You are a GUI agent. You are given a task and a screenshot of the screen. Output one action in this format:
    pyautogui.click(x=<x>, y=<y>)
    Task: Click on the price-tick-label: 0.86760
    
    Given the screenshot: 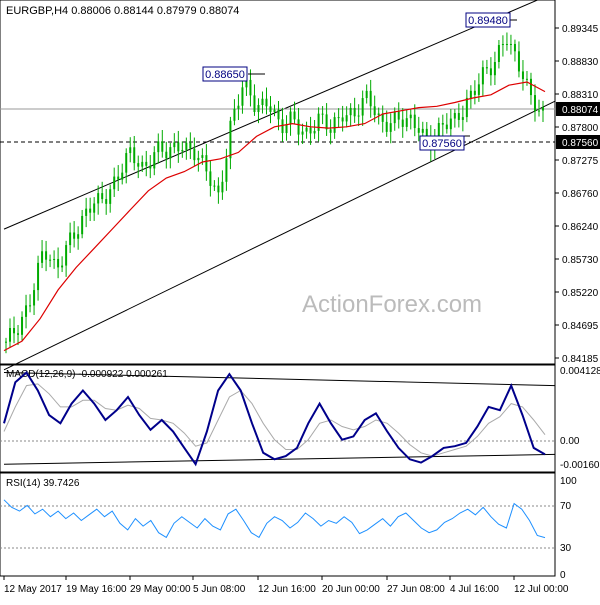 What is the action you would take?
    pyautogui.click(x=580, y=194)
    